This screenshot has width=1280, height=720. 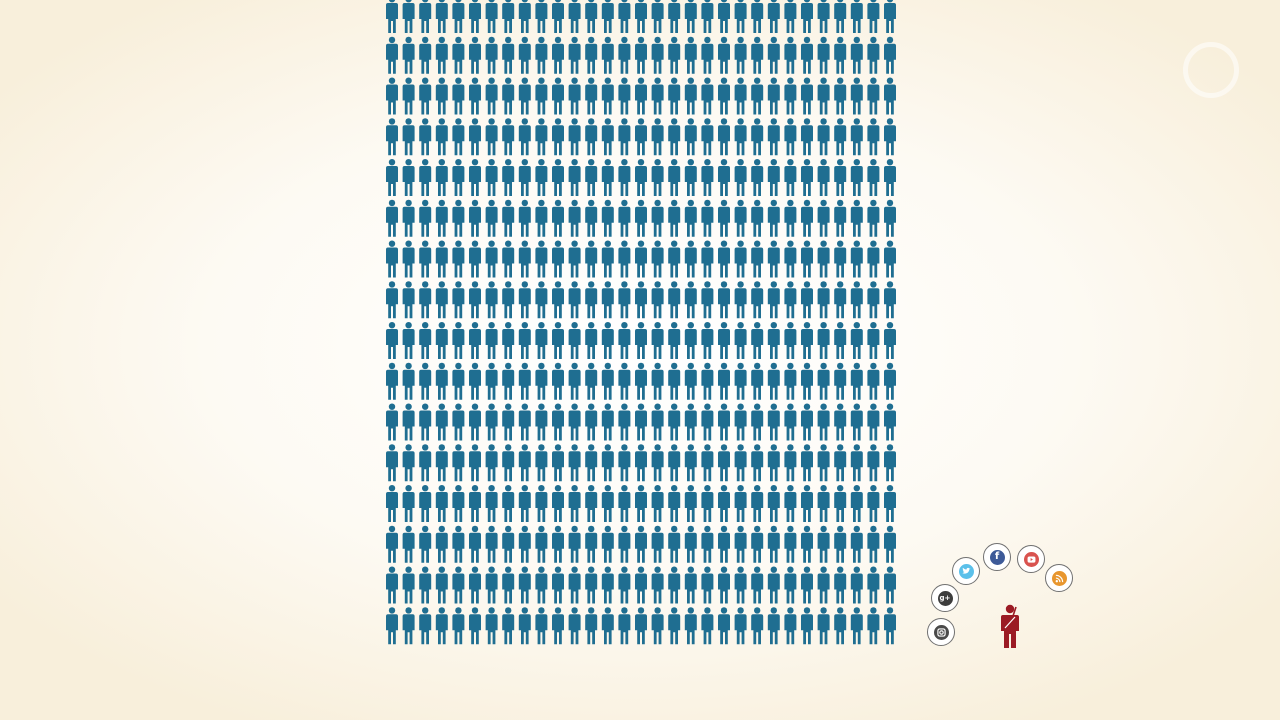 What do you see at coordinates (1031, 559) in the screenshot?
I see `youtube-icon` at bounding box center [1031, 559].